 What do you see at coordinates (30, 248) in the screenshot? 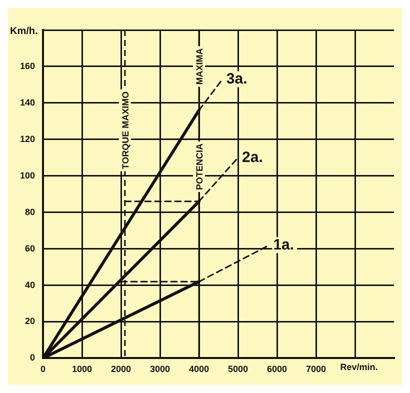
I see `y-tick-label: 60` at bounding box center [30, 248].